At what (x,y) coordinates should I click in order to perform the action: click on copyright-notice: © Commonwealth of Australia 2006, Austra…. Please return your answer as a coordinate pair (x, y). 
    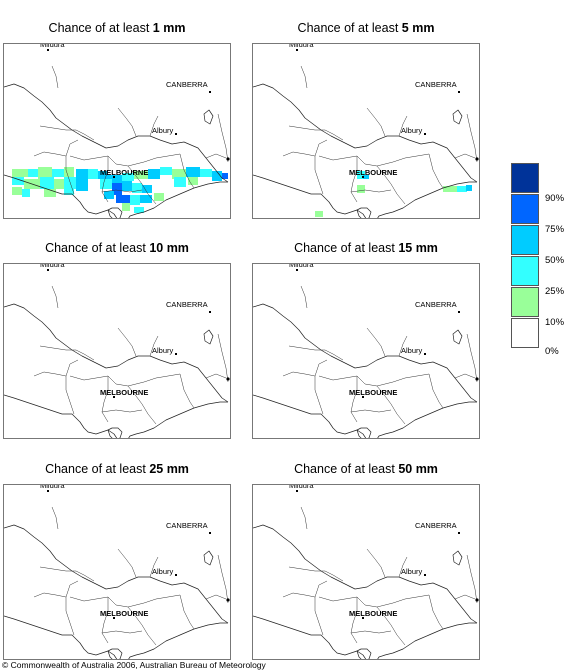
    Looking at the image, I should click on (134, 665).